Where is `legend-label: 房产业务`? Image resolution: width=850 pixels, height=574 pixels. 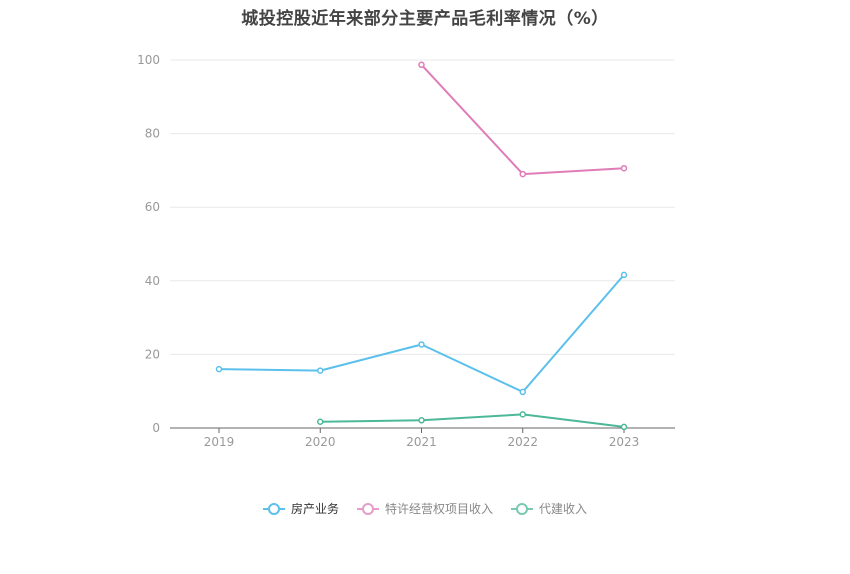 legend-label: 房产业务 is located at coordinates (314, 509).